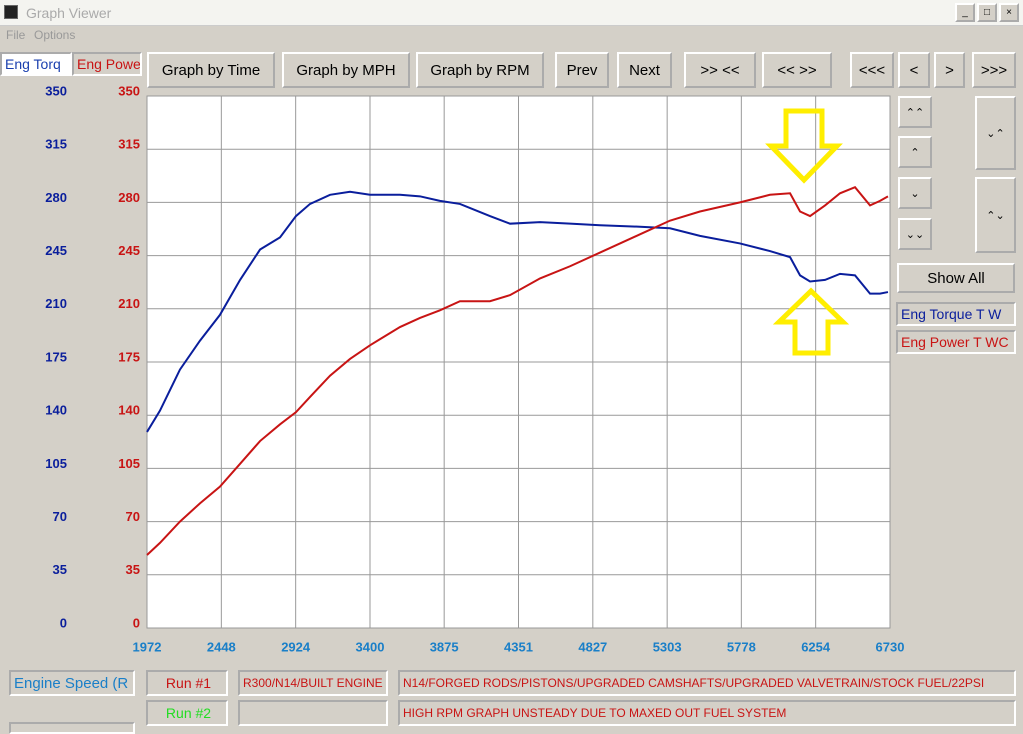 The width and height of the screenshot is (1023, 734). What do you see at coordinates (994, 70) in the screenshot?
I see `toolbar-button: >>>` at bounding box center [994, 70].